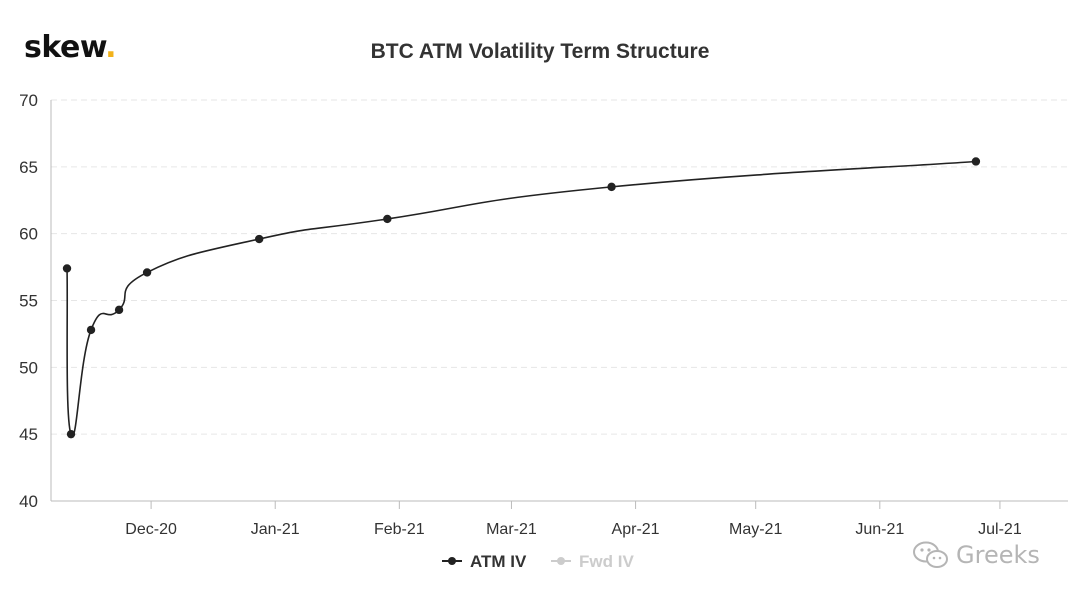 Image resolution: width=1080 pixels, height=603 pixels. I want to click on wechat-icon, so click(930, 554).